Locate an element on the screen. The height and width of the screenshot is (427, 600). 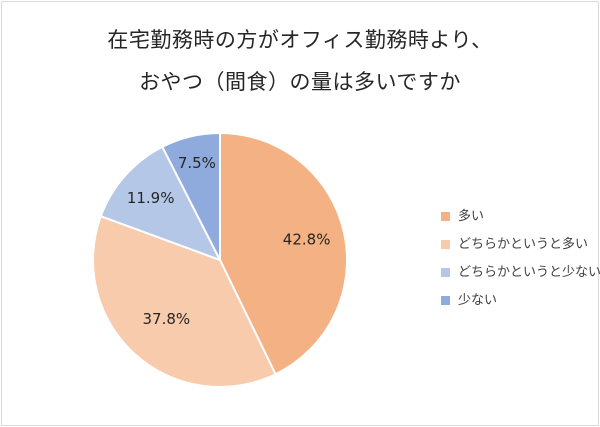
chart-title-line-2: おやつ（間食）の量は多いですか is located at coordinates (300, 82).